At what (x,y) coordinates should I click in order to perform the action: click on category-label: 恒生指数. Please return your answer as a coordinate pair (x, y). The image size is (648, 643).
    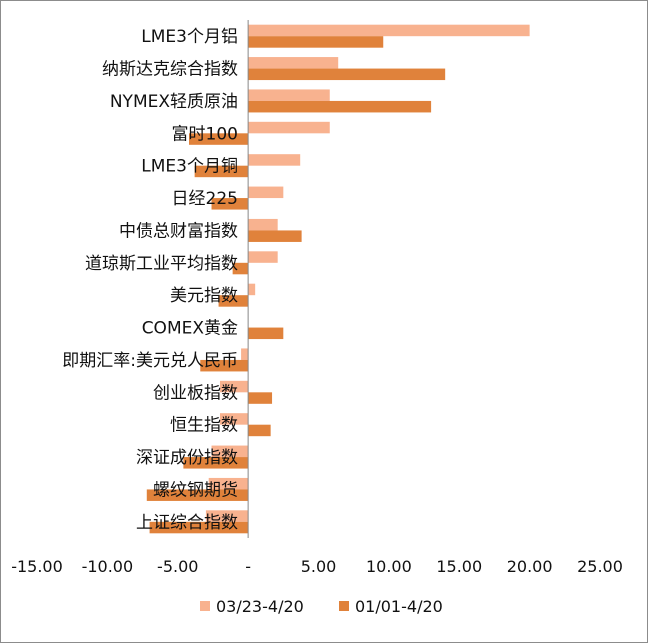
    Looking at the image, I should click on (204, 426).